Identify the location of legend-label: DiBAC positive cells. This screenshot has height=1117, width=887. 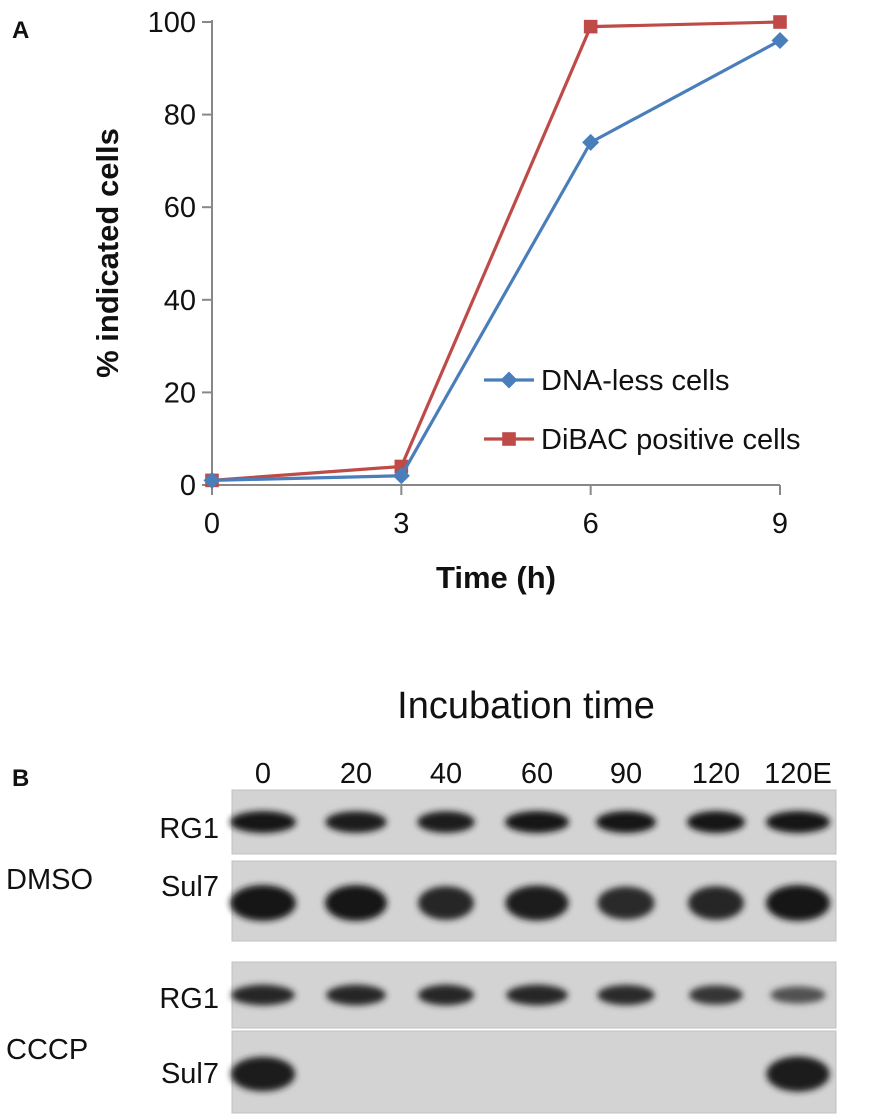
(670, 440).